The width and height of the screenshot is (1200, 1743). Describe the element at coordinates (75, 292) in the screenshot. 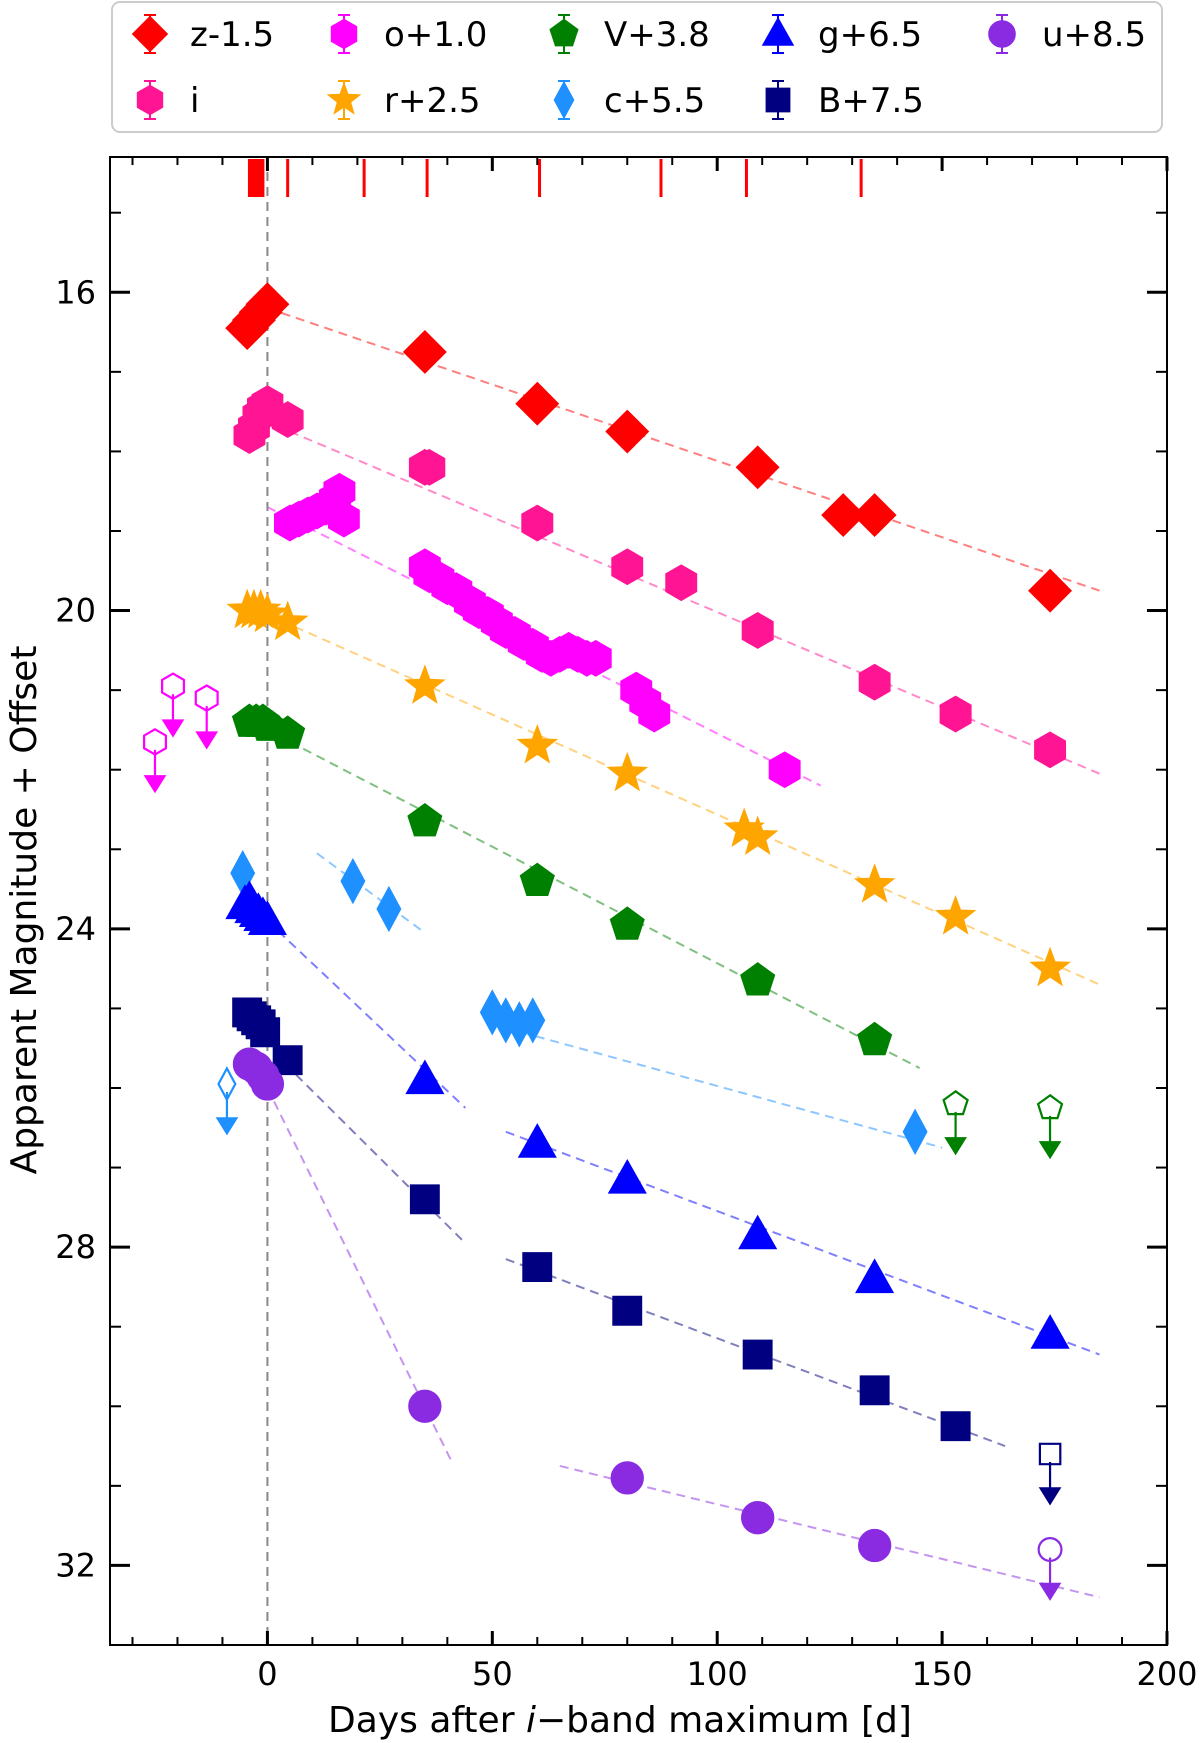

I see `y-tick-label-16: 16` at that location.